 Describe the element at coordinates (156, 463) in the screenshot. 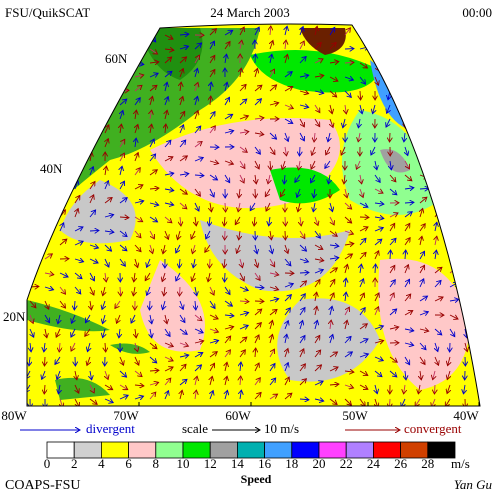

I see `colorbar-label: 8` at that location.